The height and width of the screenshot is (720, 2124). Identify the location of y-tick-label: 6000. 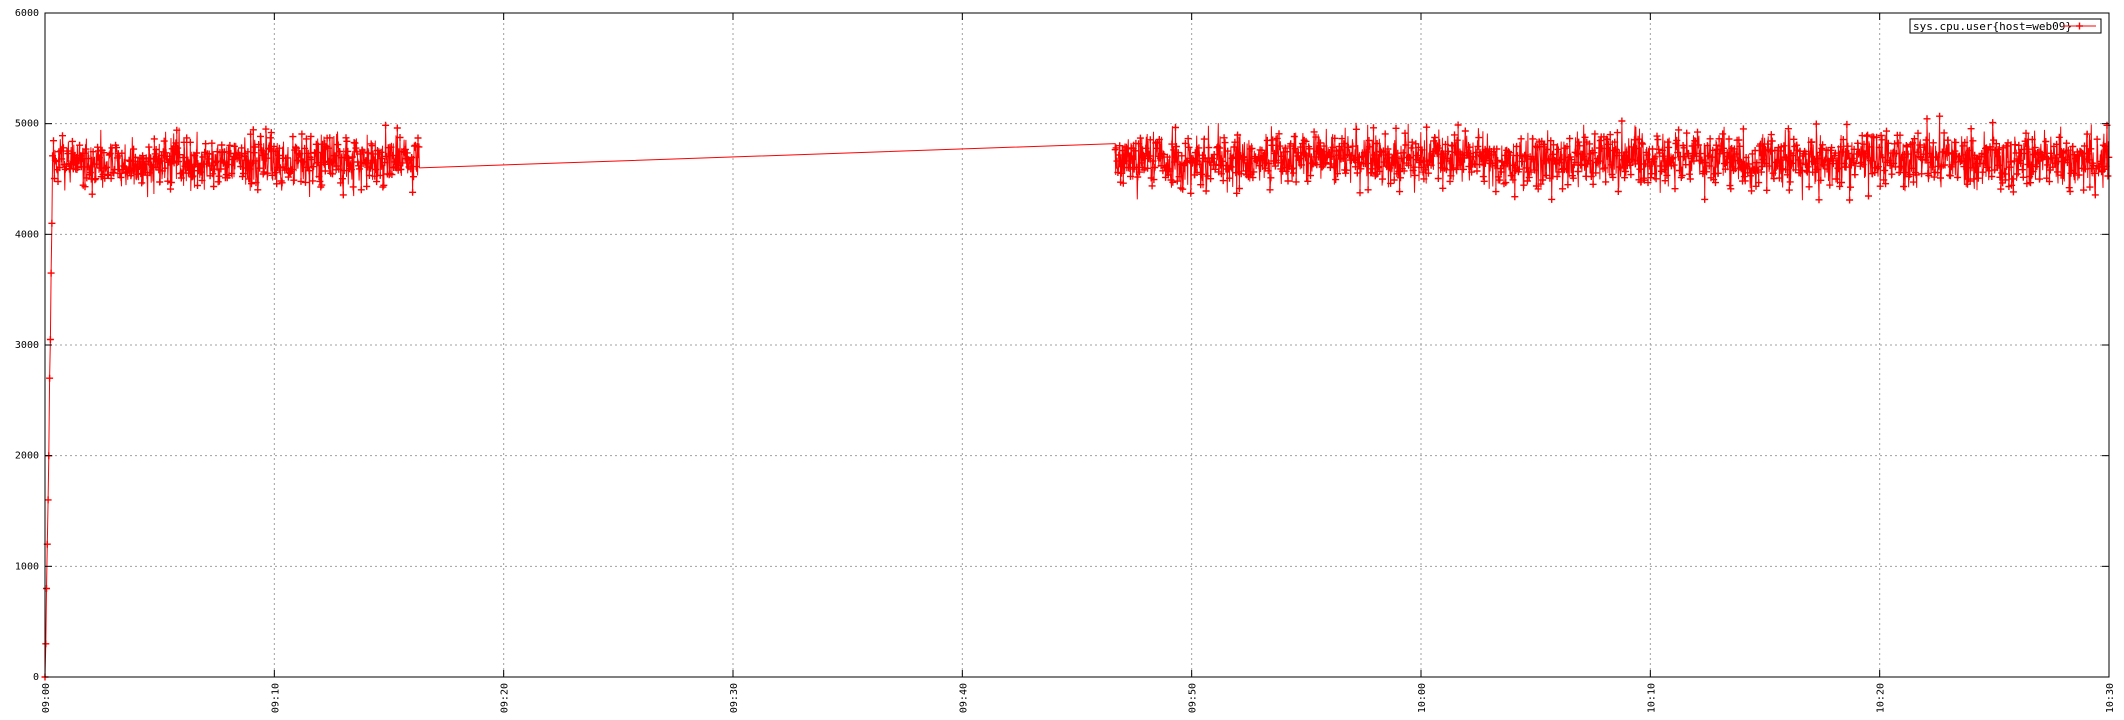
(27, 13).